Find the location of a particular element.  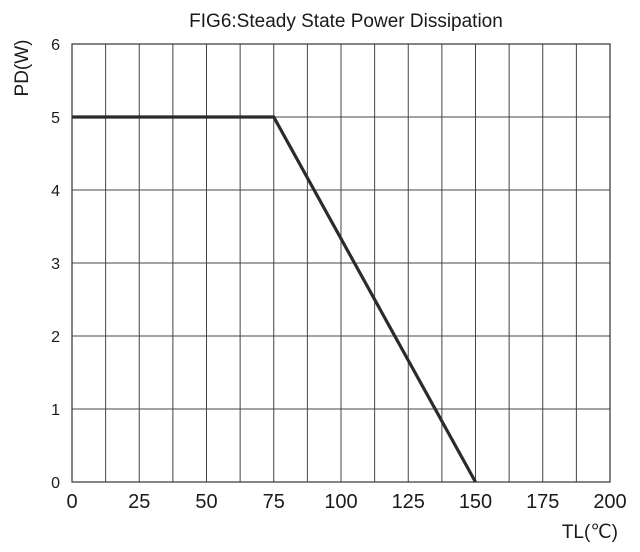

y-tick-labels: 0 1 2 3 4 5 6 is located at coordinates (55, 264).